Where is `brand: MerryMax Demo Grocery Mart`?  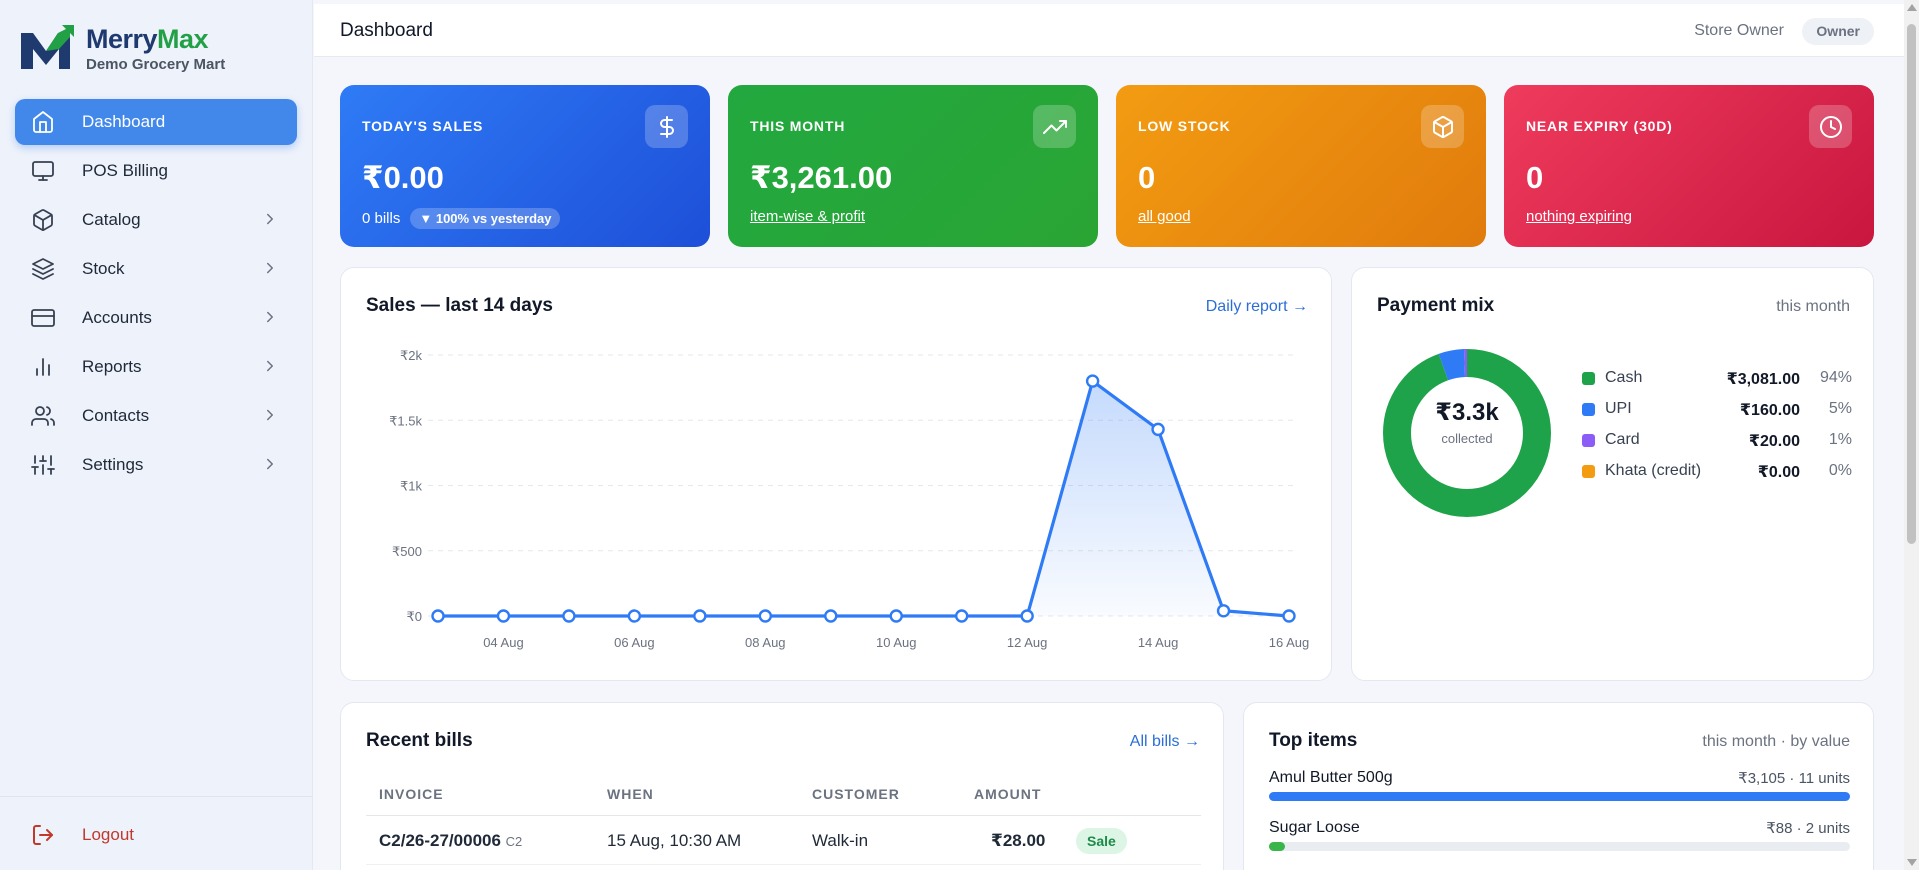 brand: MerryMax Demo Grocery Mart is located at coordinates (121, 48).